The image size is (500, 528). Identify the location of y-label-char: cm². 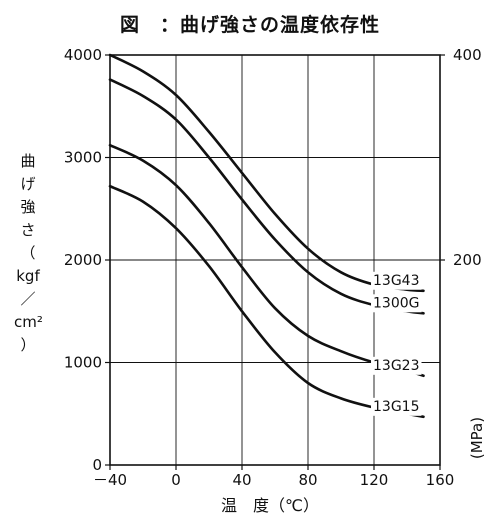
(28, 322).